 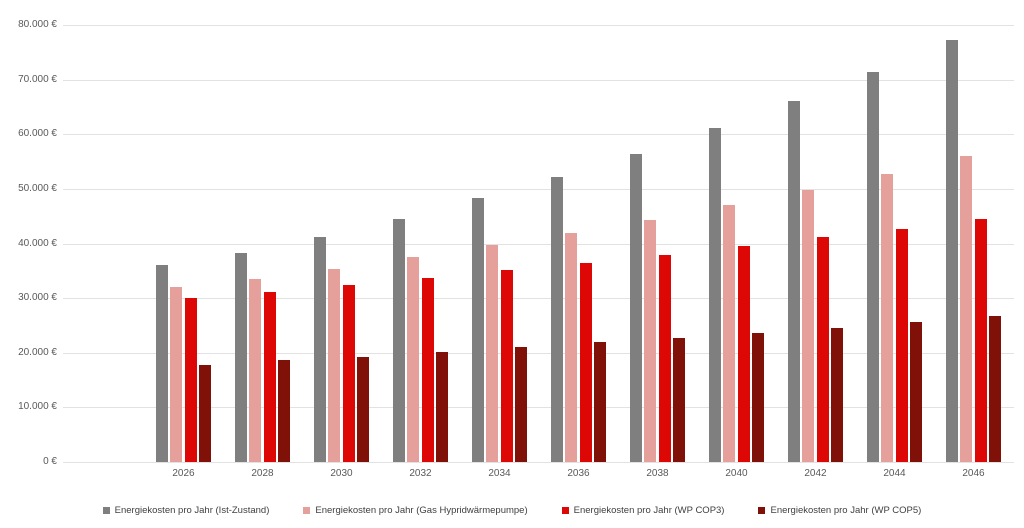 I want to click on bar-2030-series3, so click(x=348, y=373).